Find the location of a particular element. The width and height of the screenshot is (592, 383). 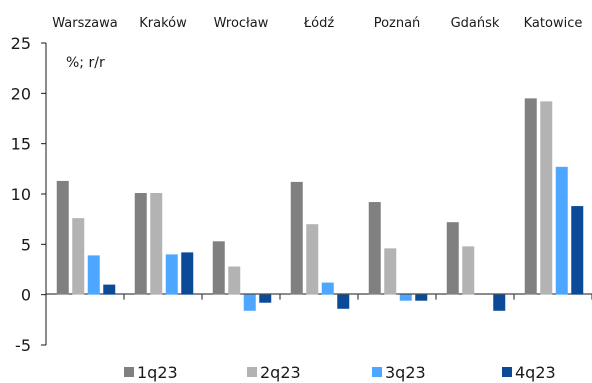

category-label: Poznań is located at coordinates (397, 23).